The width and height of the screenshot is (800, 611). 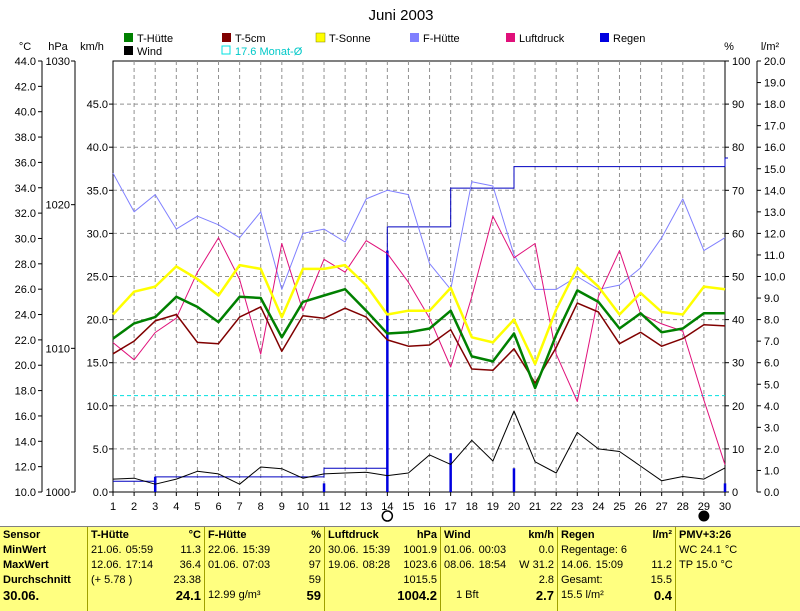 I want to click on f-huette-current: 59, so click(x=313, y=595).